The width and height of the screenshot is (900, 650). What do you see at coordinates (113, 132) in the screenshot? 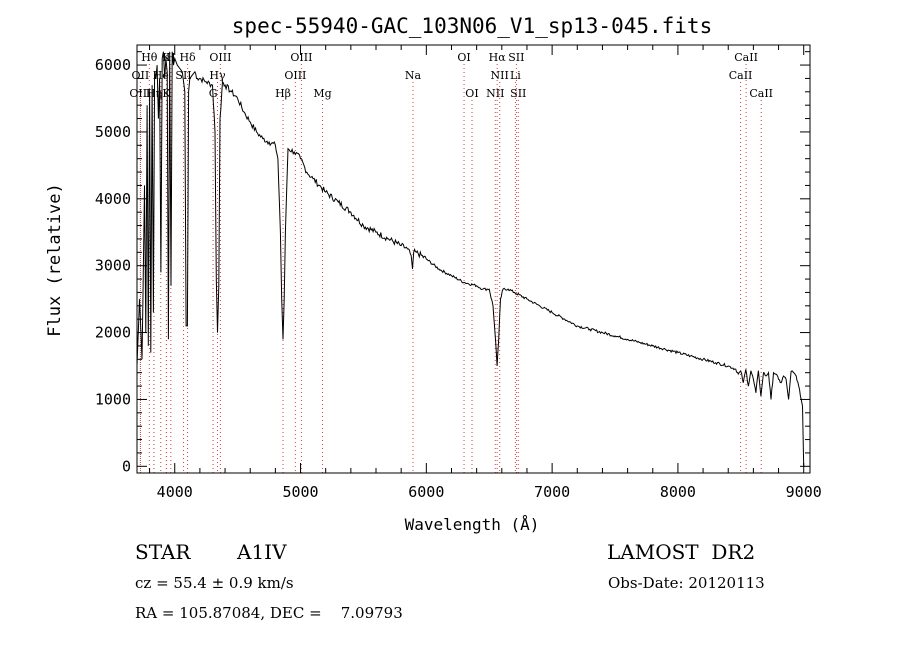
I see `y-tick-label: 5000` at bounding box center [113, 132].